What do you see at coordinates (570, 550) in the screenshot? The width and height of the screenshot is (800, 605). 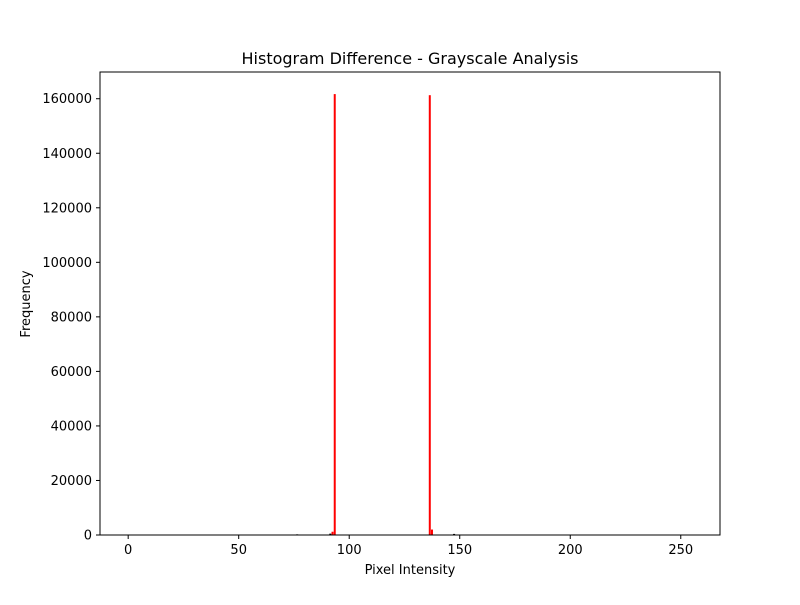 I see `x-tick-label: 200` at bounding box center [570, 550].